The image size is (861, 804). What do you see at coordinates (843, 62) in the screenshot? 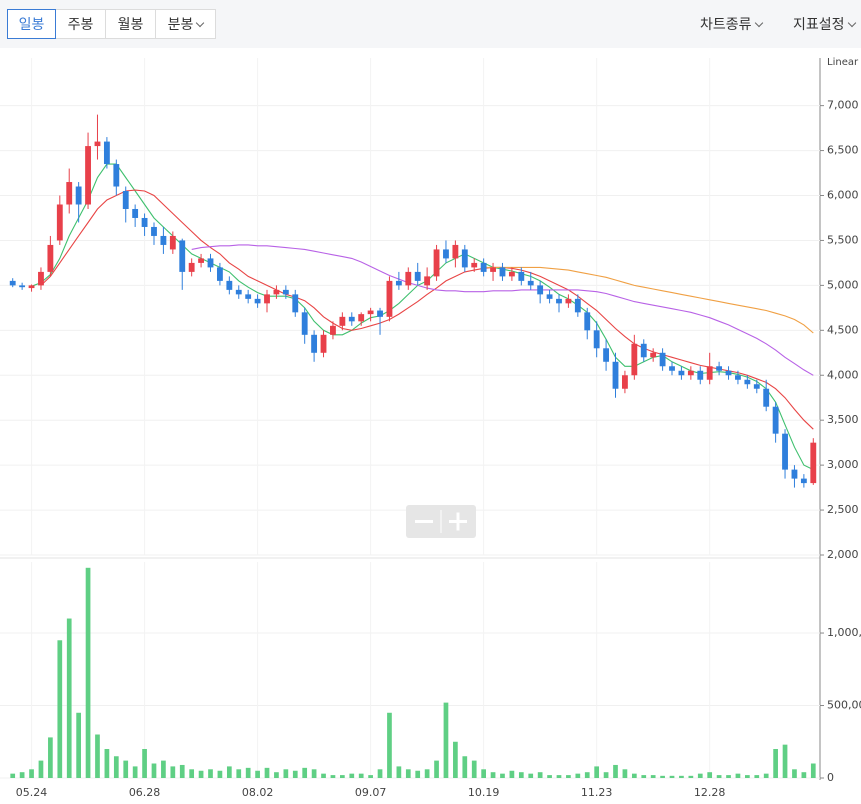
I see `scale-label: Linear` at bounding box center [843, 62].